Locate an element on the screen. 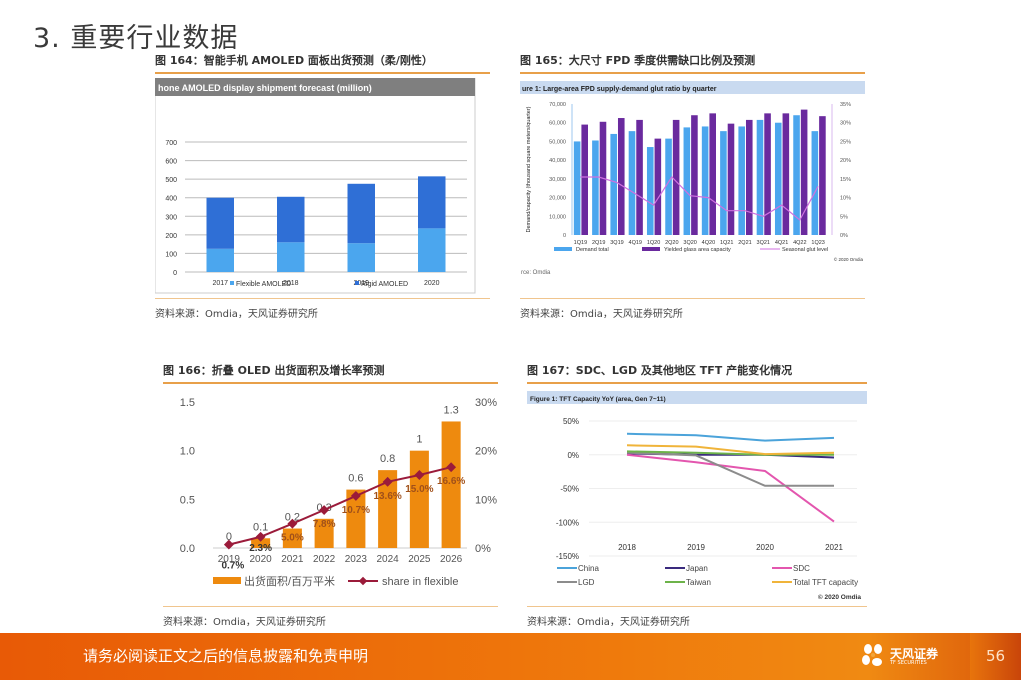 Image resolution: width=1021 pixels, height=680 pixels. copyright: © 2020 Omdia is located at coordinates (839, 597).